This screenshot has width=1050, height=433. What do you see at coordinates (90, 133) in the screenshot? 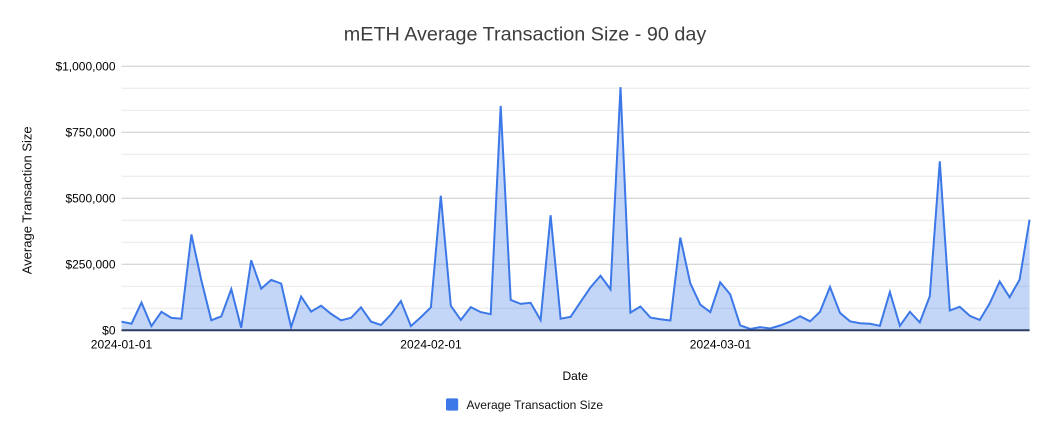
I see `svg-text: $750,000` at bounding box center [90, 133].